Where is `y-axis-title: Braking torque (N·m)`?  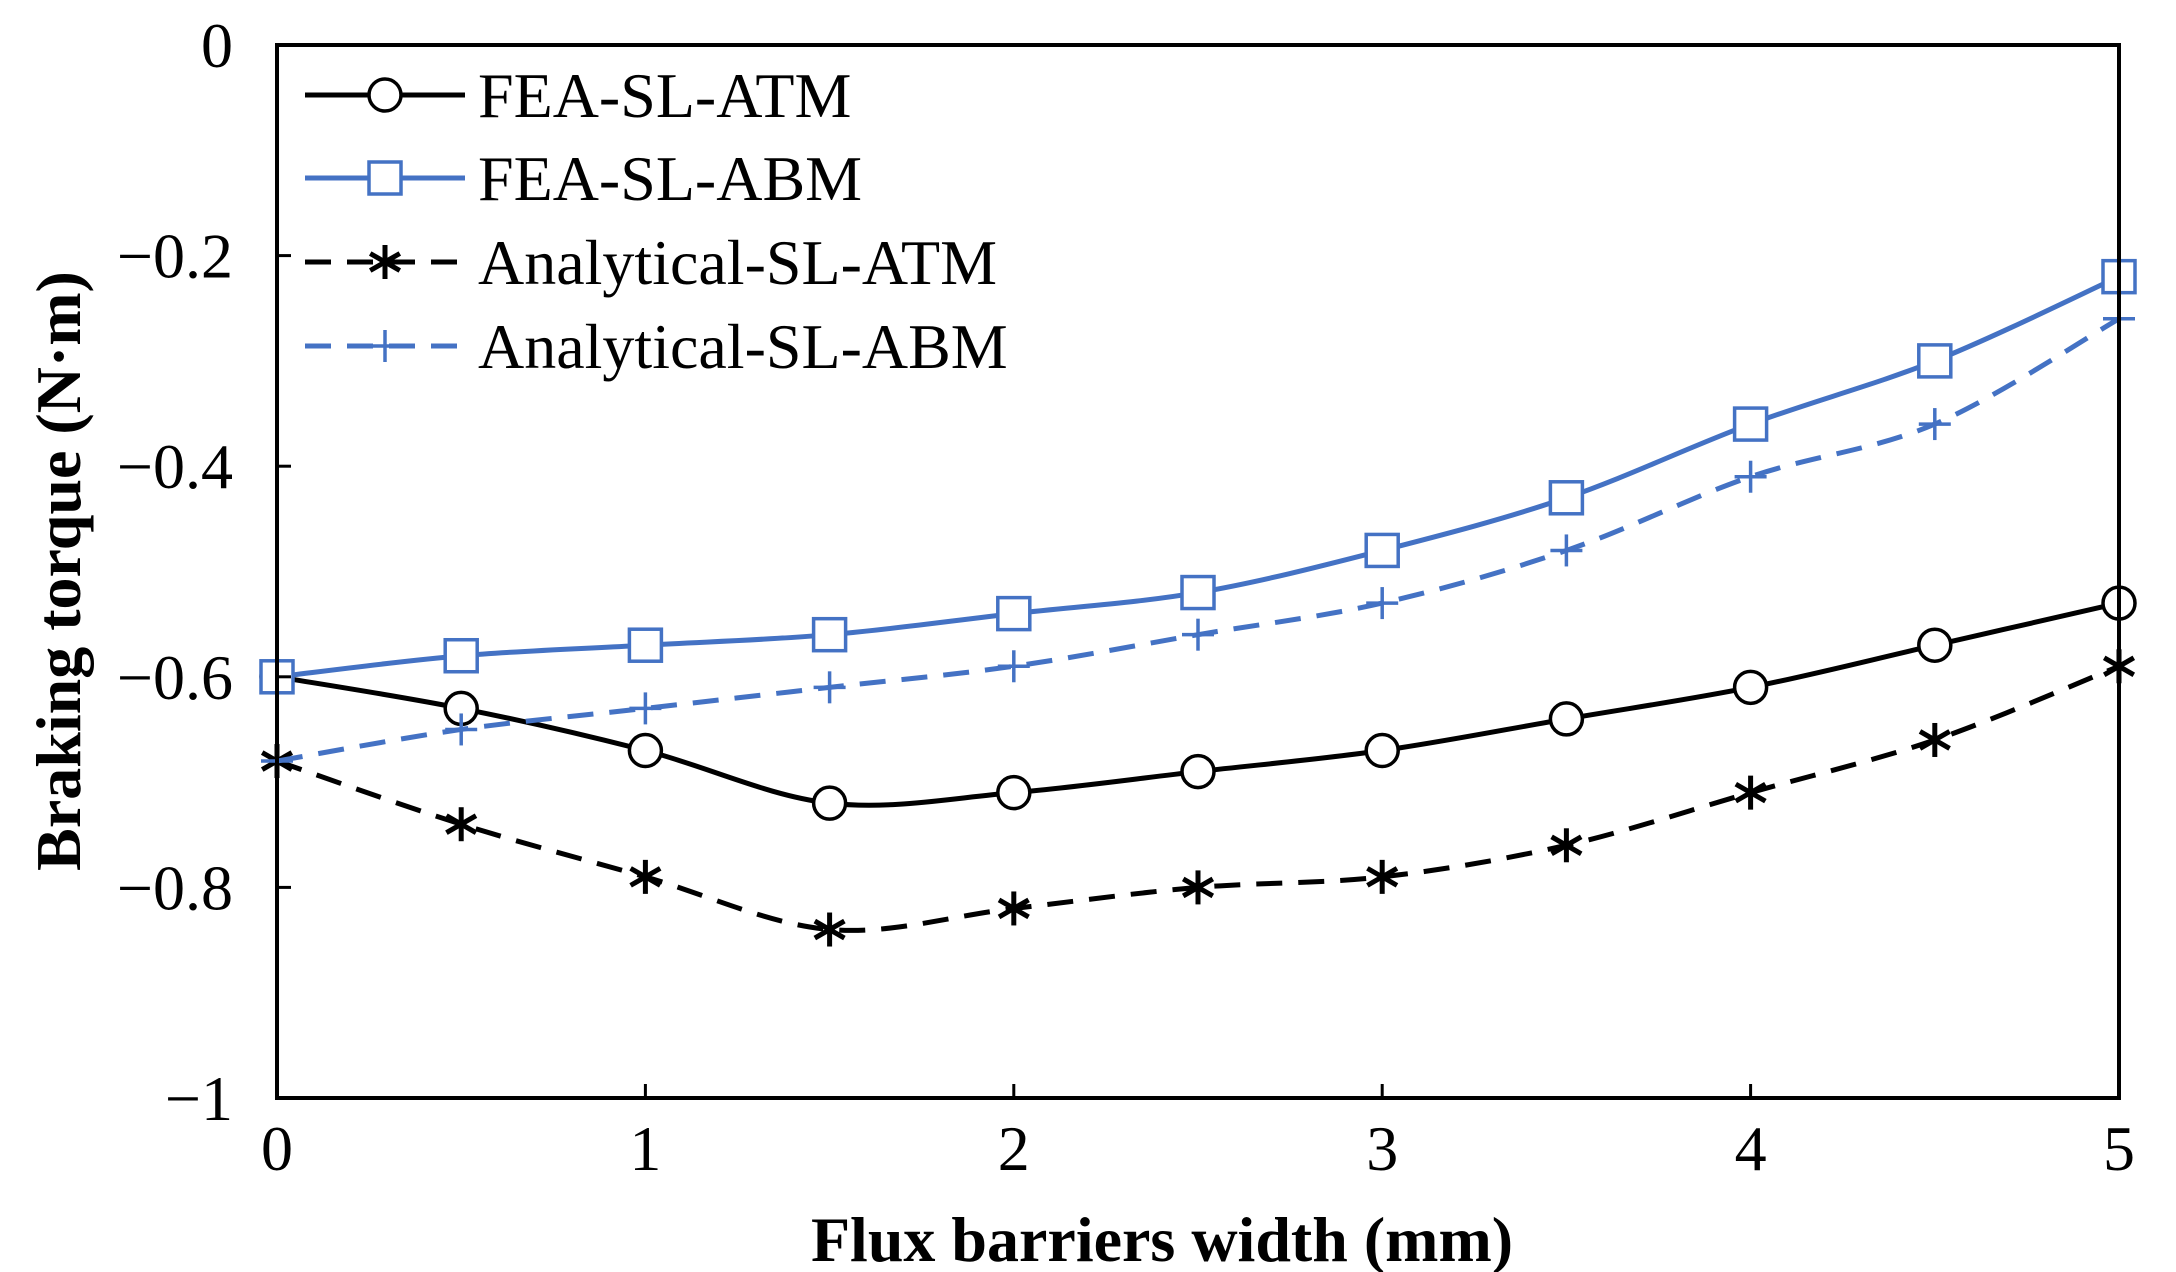
y-axis-title: Braking torque (N·m) is located at coordinates (58, 571).